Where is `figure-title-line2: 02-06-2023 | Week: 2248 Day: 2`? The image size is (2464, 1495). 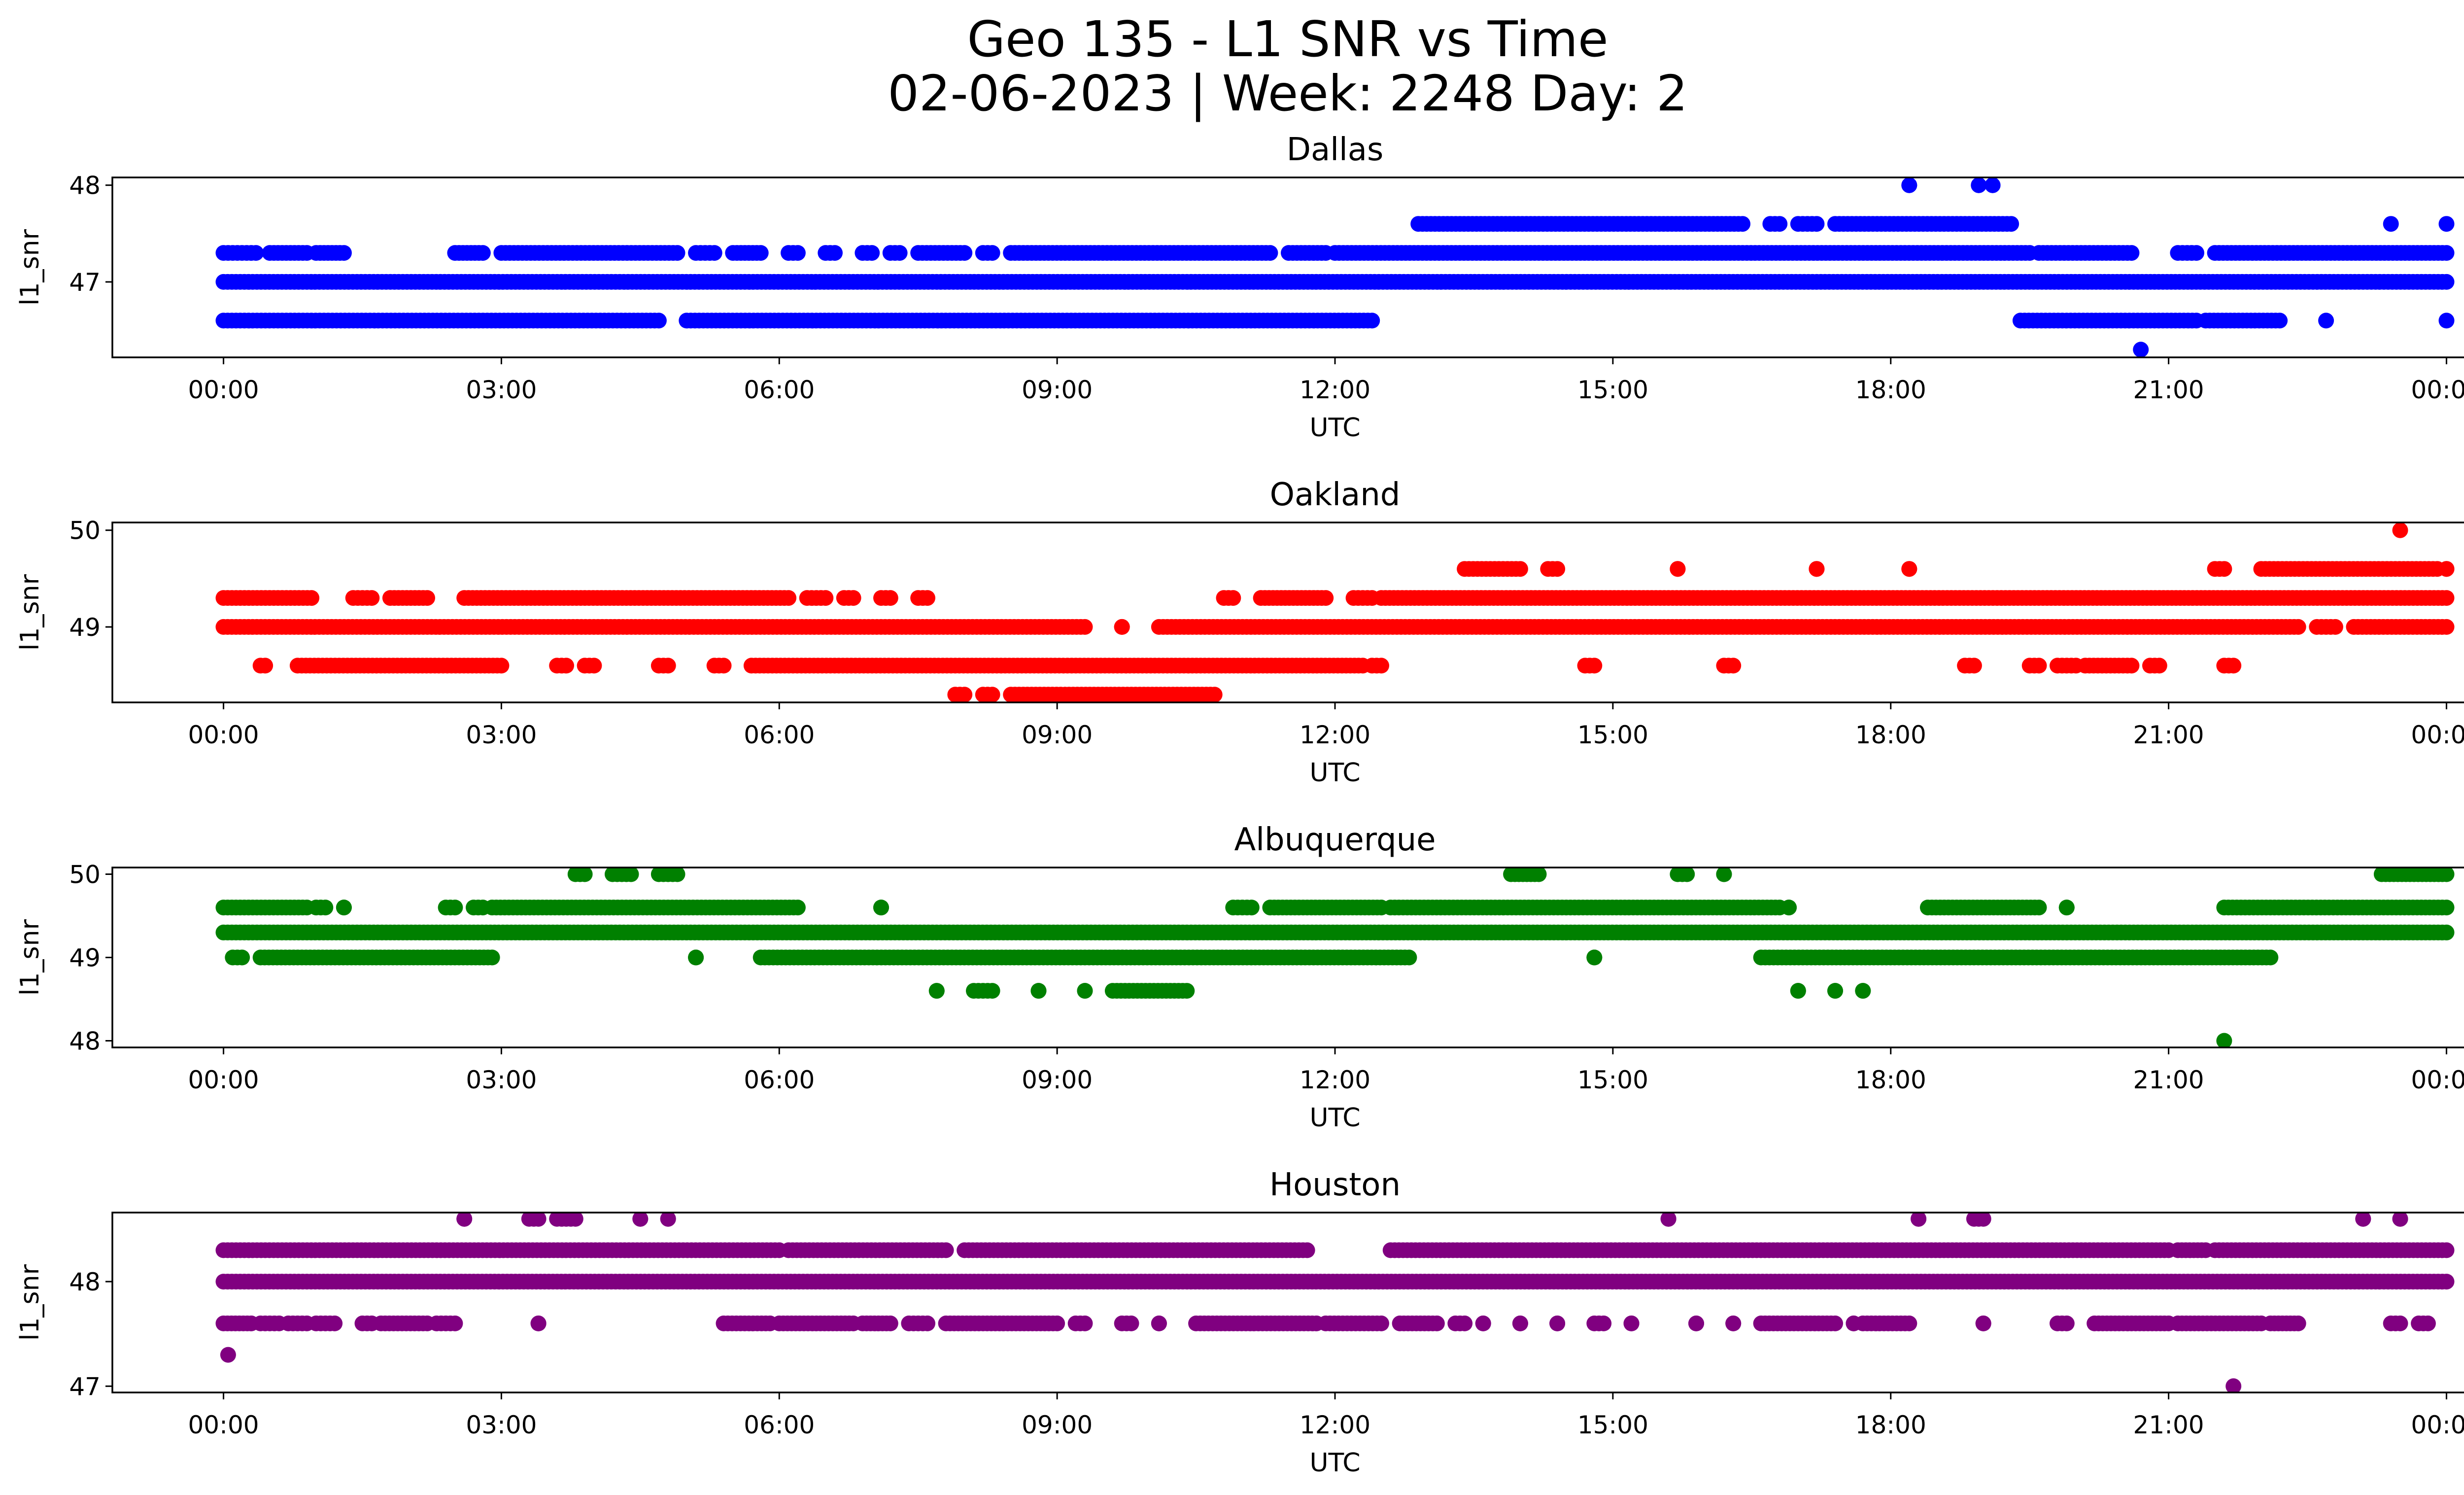 figure-title-line2: 02-06-2023 | Week: 2248 Day: 2 is located at coordinates (1288, 93).